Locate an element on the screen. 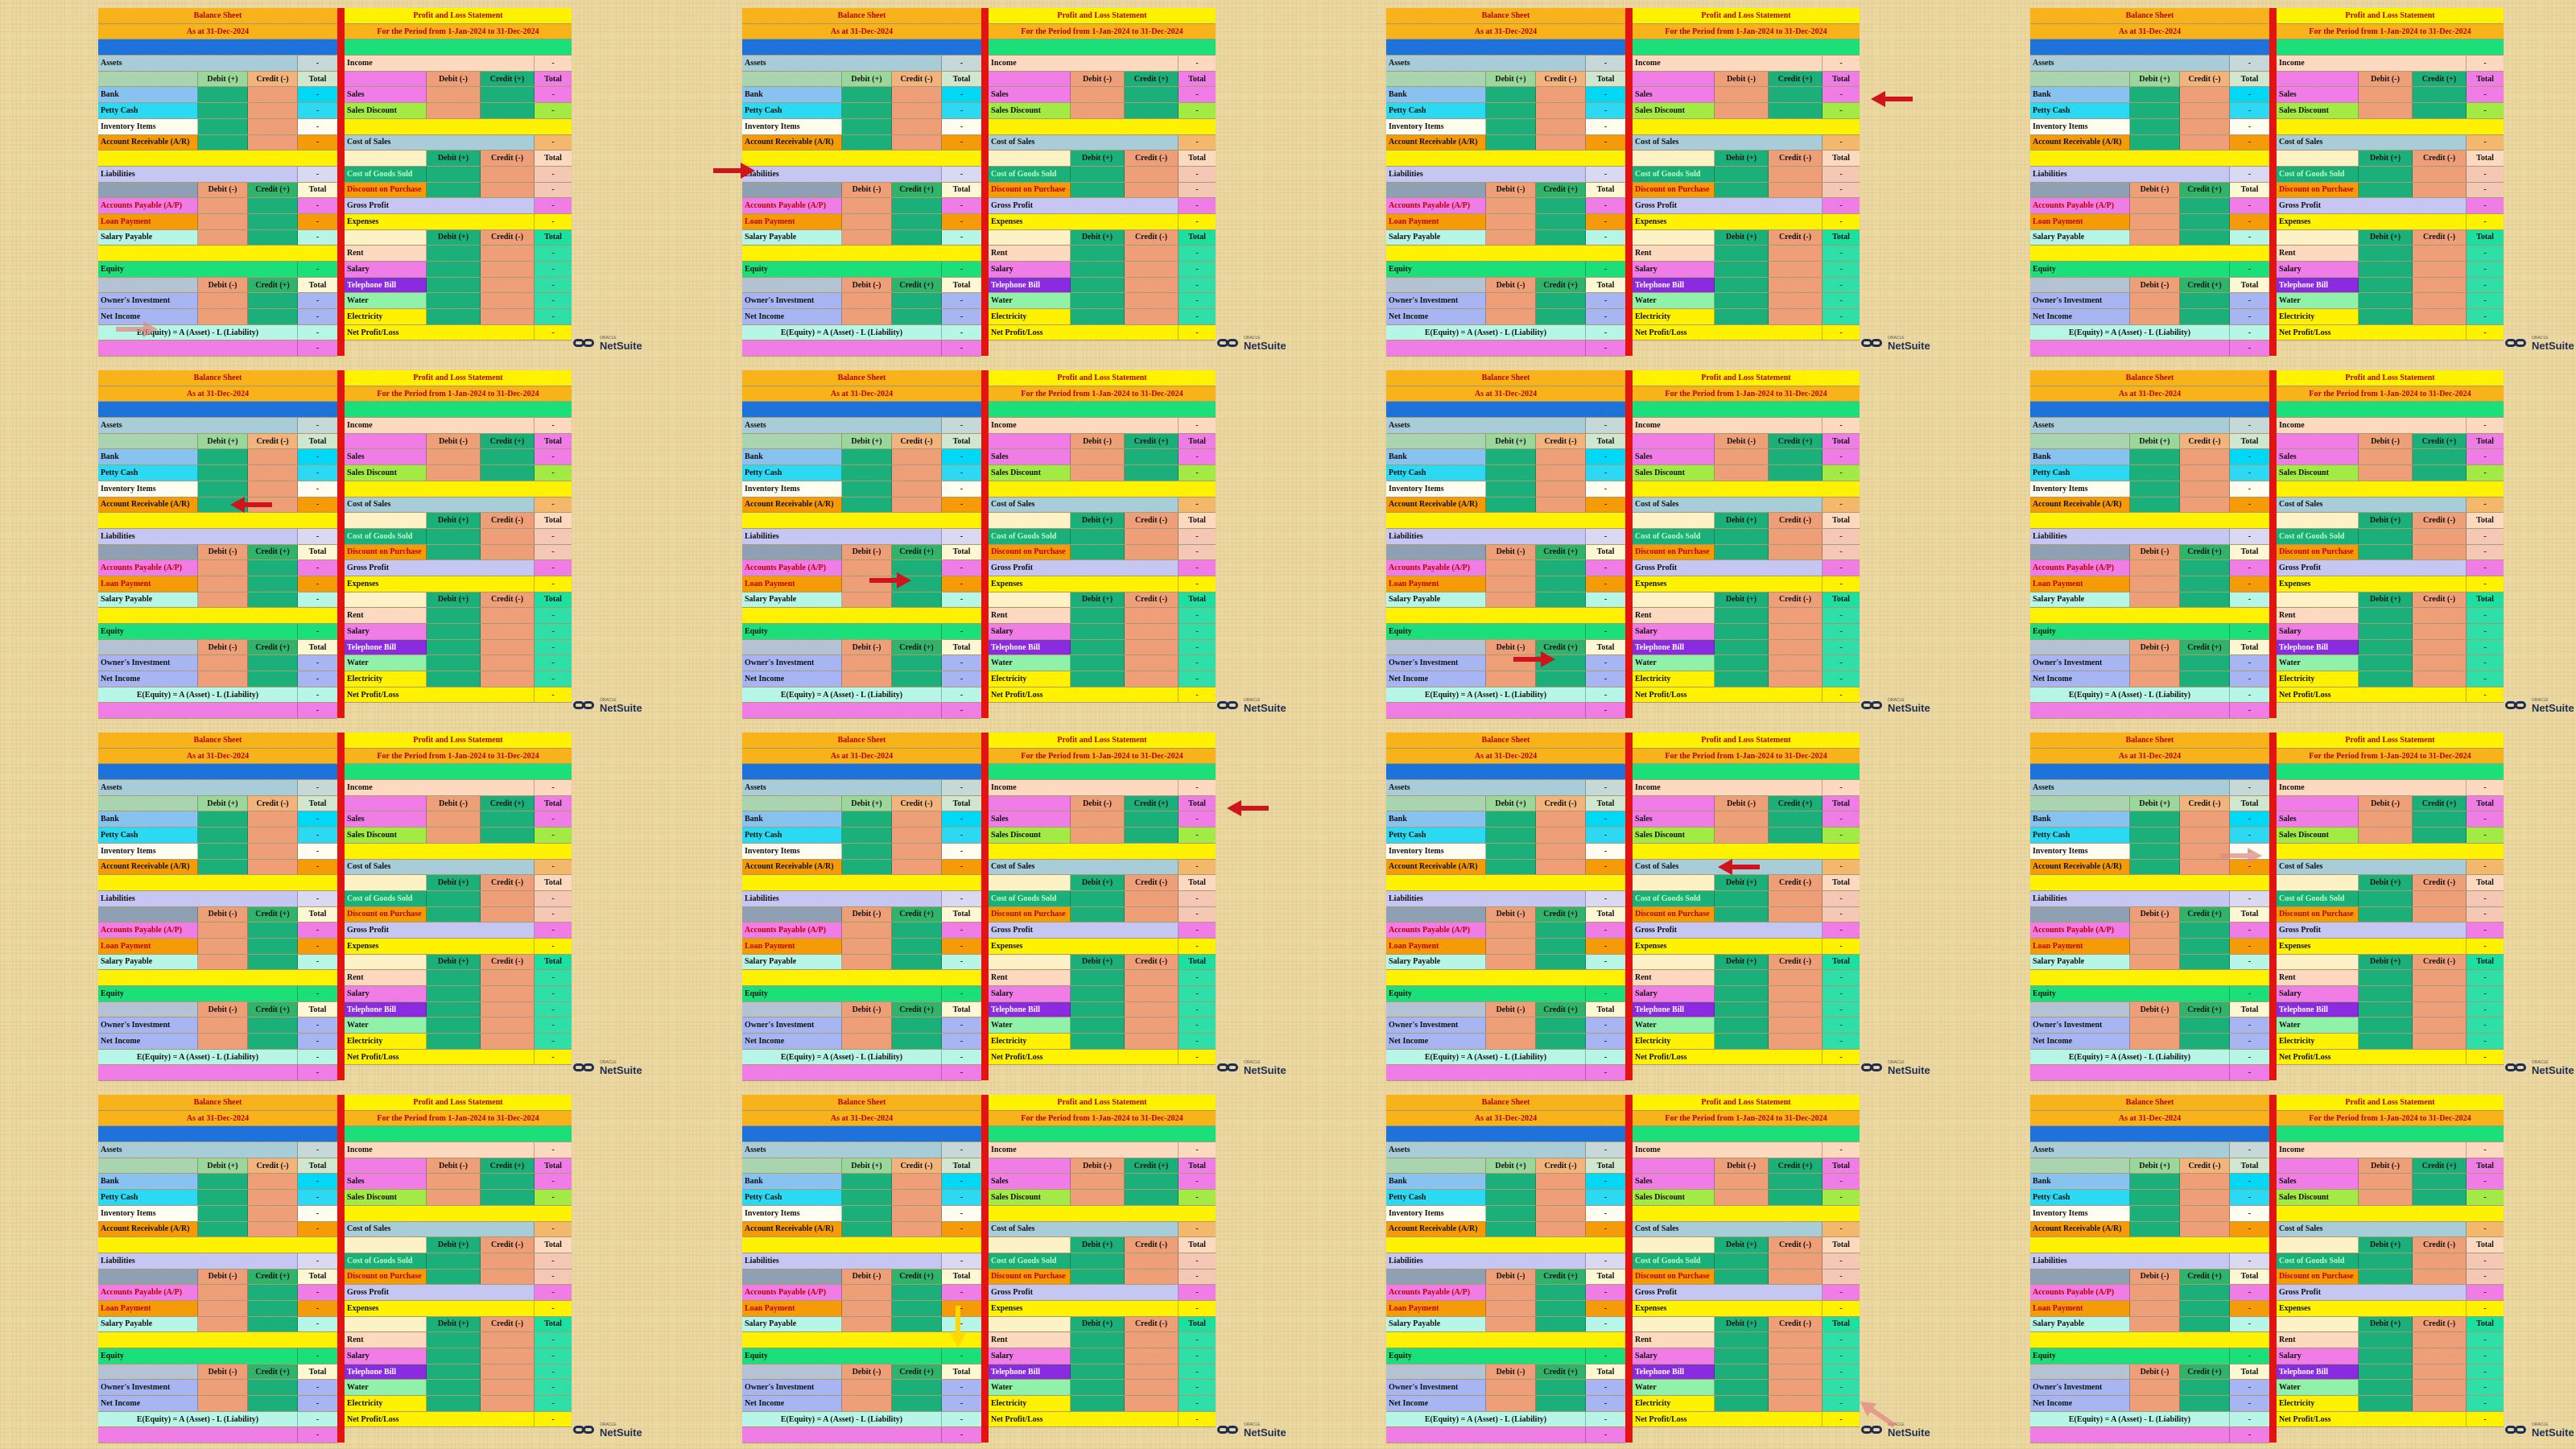  expenses-label: Expenses is located at coordinates (1084, 584).